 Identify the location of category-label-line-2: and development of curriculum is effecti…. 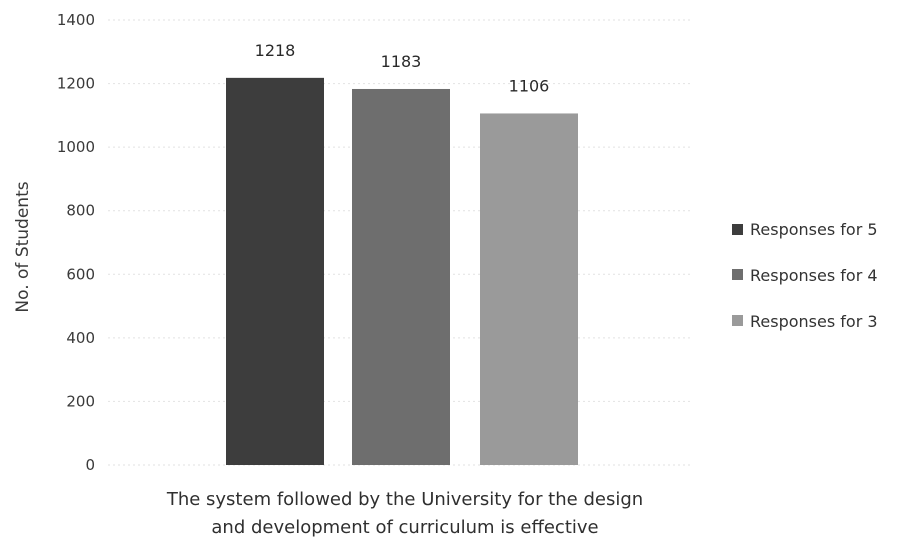
(404, 527).